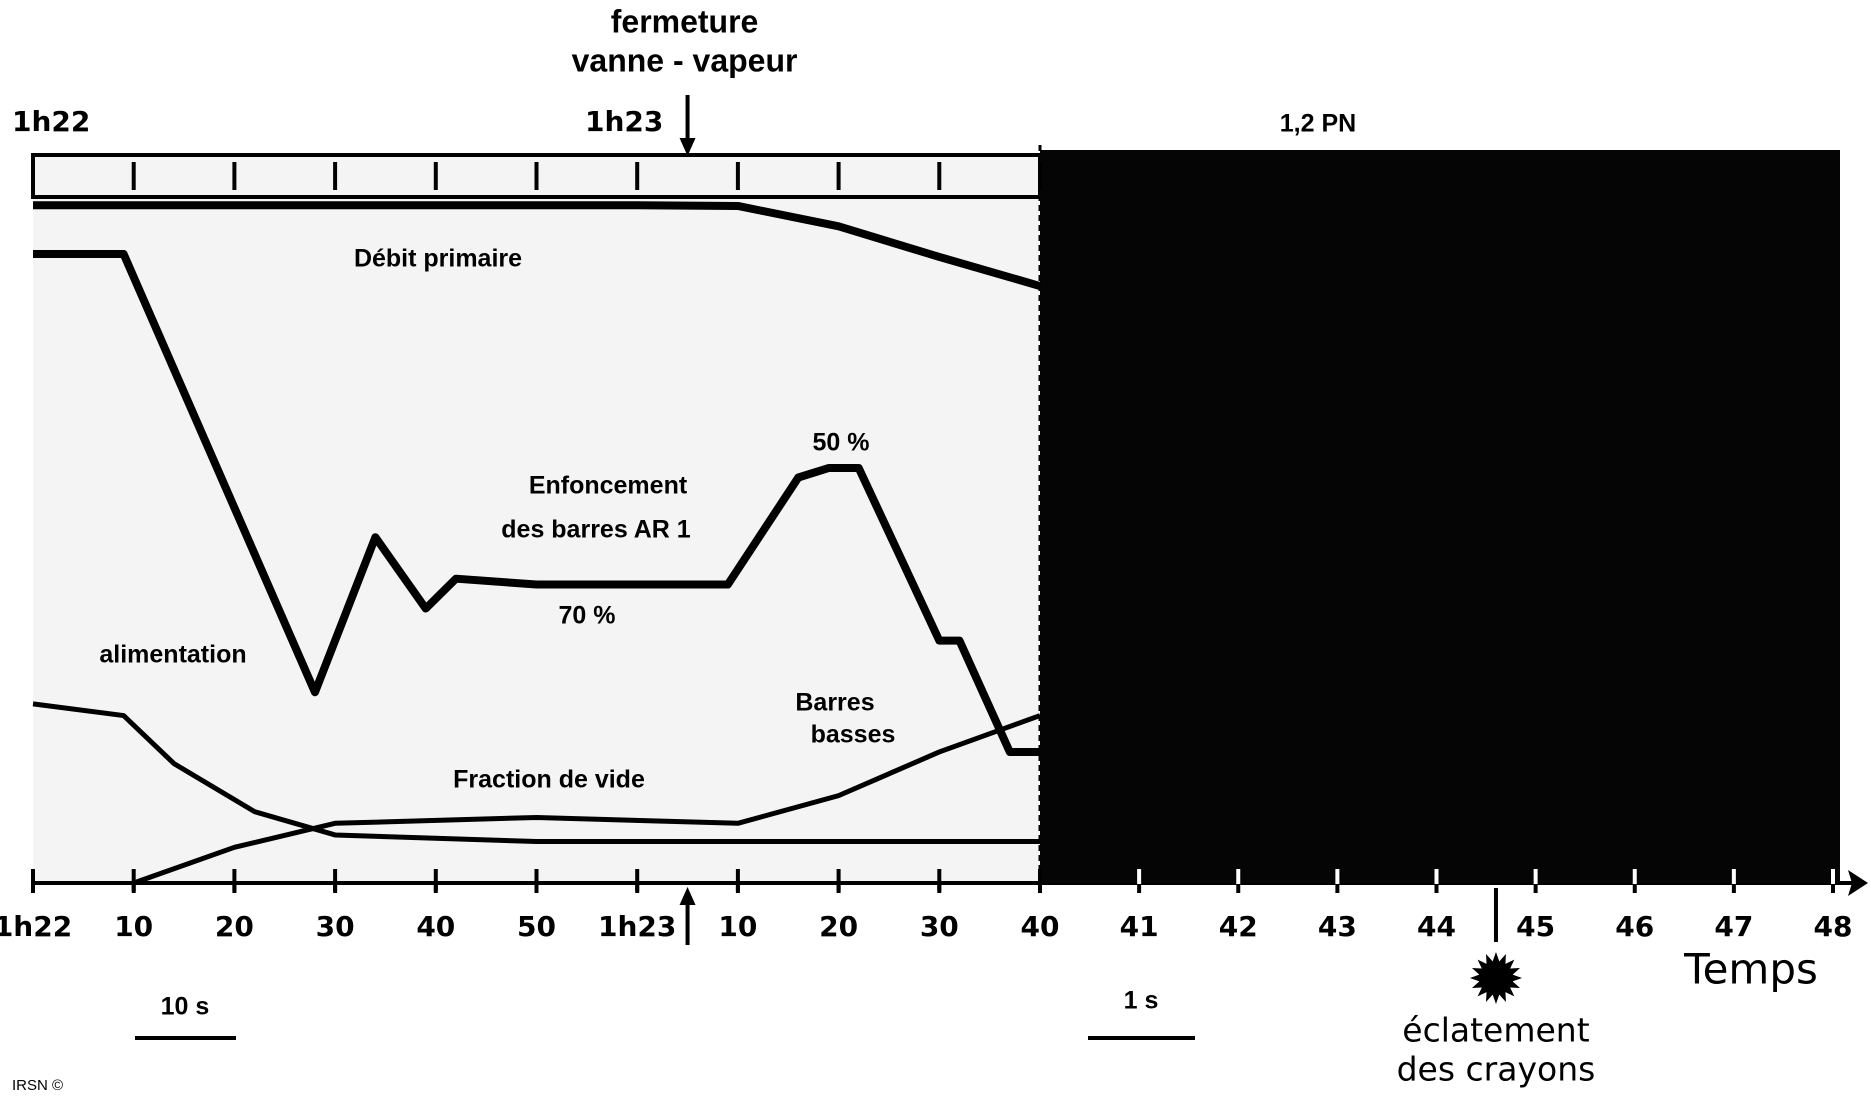 The image size is (1870, 1096). I want to click on event-label: des crayons, so click(1496, 1069).